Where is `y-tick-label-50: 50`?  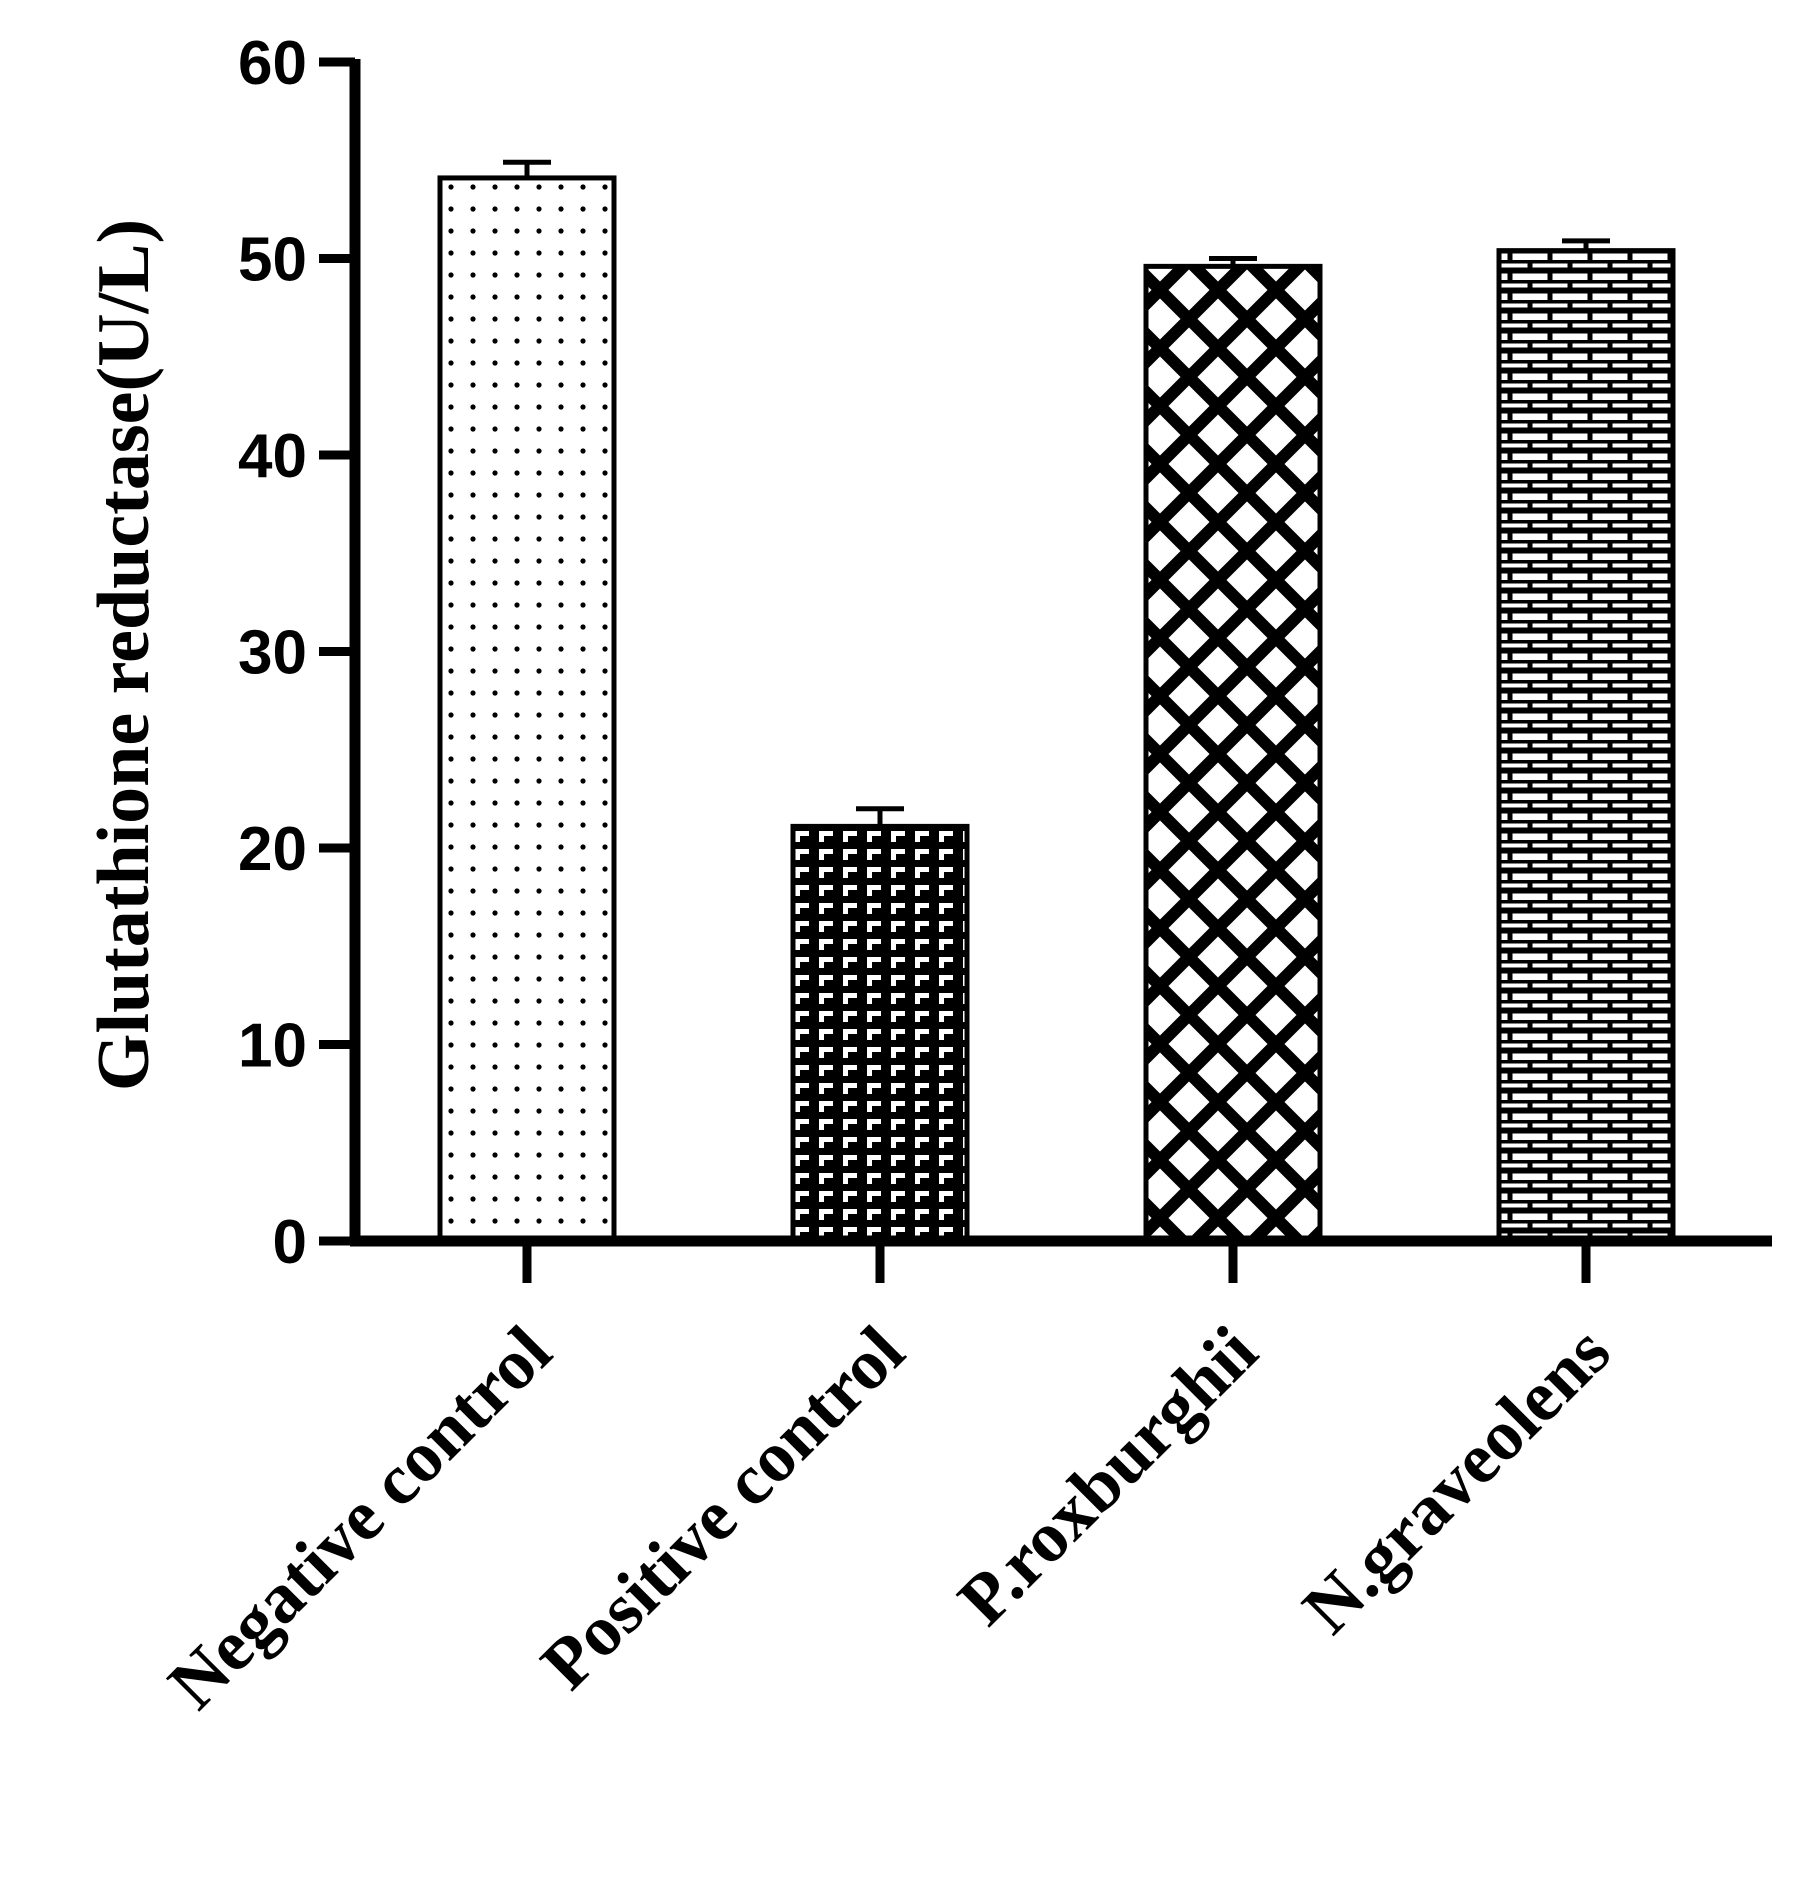 y-tick-label-50: 50 is located at coordinates (272, 260).